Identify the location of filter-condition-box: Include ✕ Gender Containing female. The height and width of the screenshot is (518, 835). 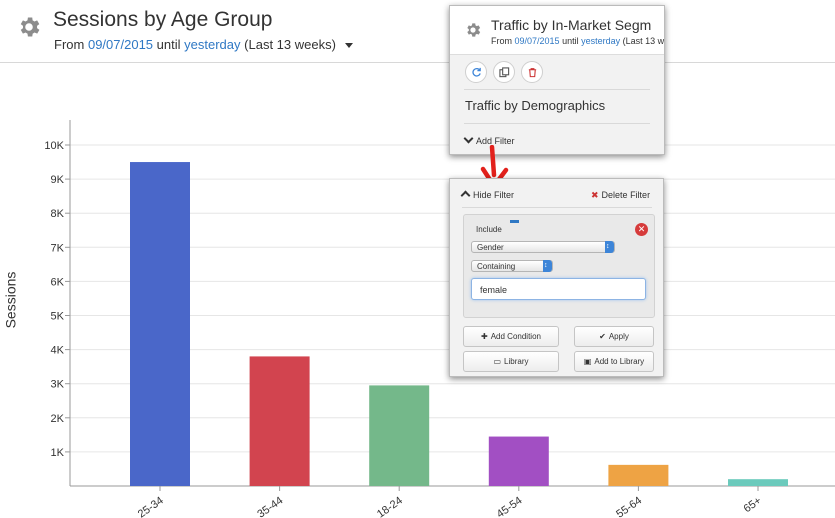
(559, 266).